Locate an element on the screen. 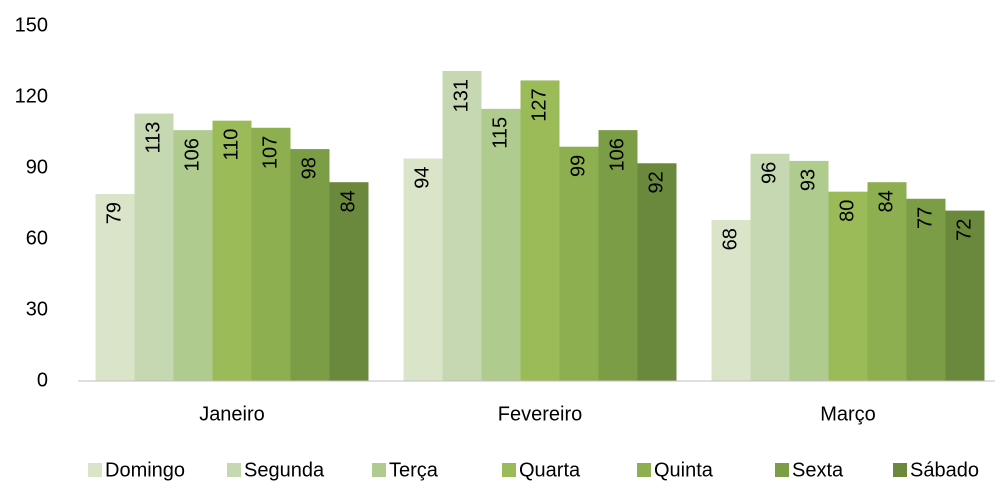  data-label: 79 is located at coordinates (114, 213).